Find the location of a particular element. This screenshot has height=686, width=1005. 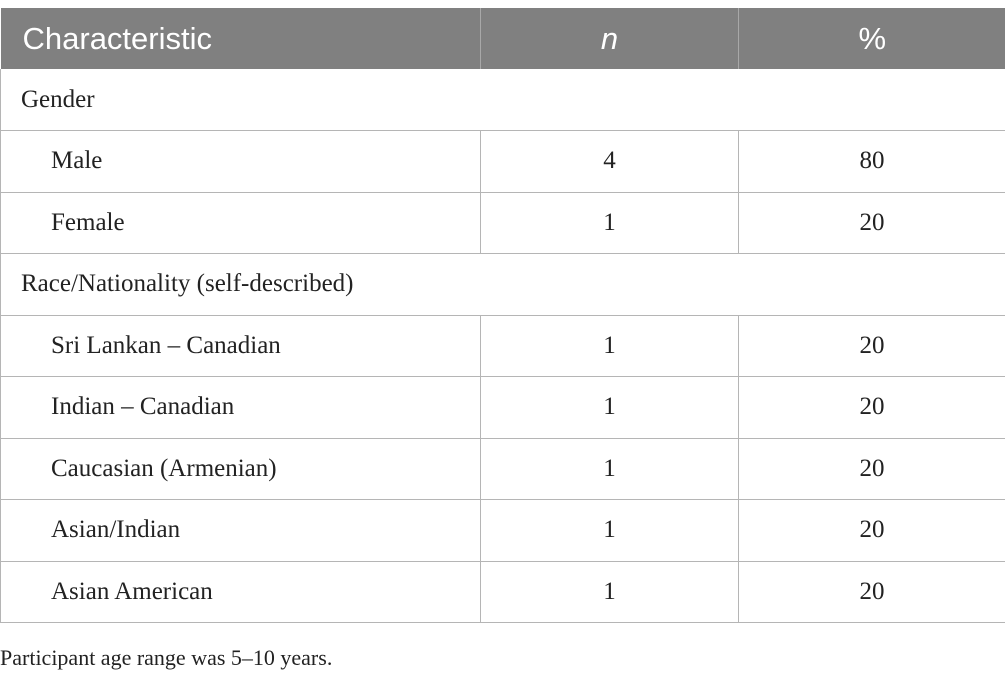

group-row-gender: Gender is located at coordinates (502, 100).